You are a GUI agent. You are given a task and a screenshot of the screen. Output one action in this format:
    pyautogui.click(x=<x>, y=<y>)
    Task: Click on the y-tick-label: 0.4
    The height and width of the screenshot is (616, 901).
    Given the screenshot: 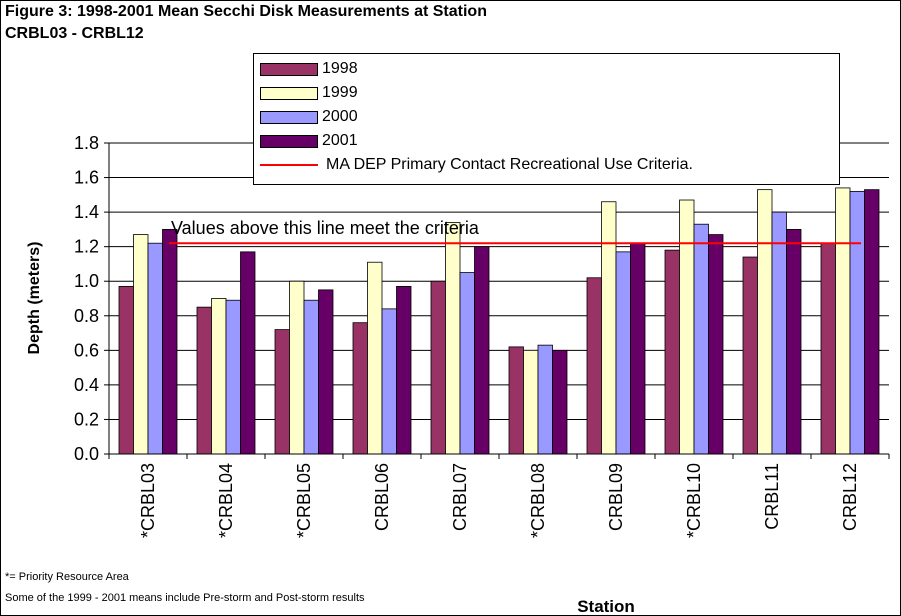 What is the action you would take?
    pyautogui.click(x=86, y=385)
    